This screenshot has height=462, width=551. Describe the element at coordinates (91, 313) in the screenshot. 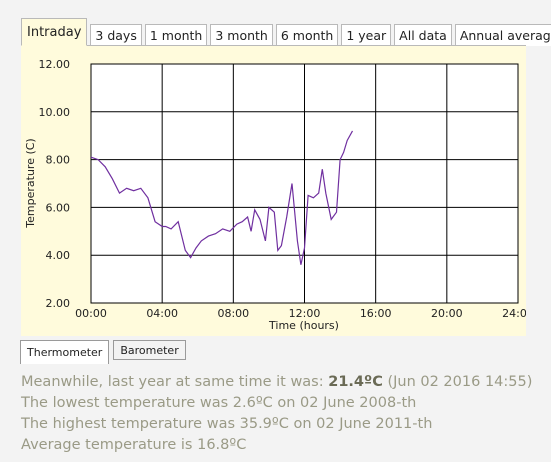

I see `x-tick-label: 00:00` at that location.